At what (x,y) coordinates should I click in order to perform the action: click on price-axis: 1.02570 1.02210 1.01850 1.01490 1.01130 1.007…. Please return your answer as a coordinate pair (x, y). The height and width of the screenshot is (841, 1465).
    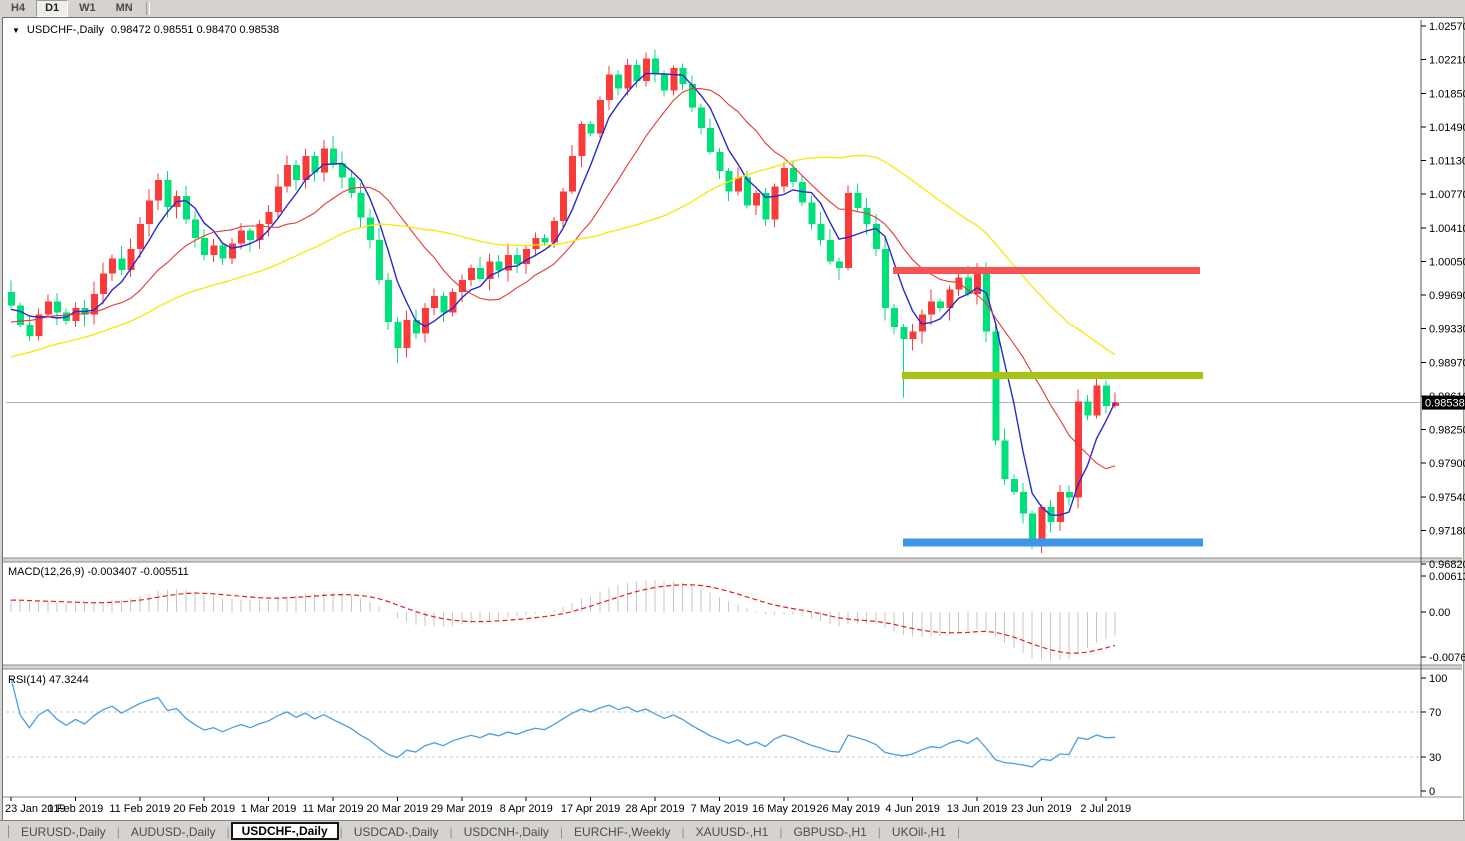
    Looking at the image, I should click on (1442, 409).